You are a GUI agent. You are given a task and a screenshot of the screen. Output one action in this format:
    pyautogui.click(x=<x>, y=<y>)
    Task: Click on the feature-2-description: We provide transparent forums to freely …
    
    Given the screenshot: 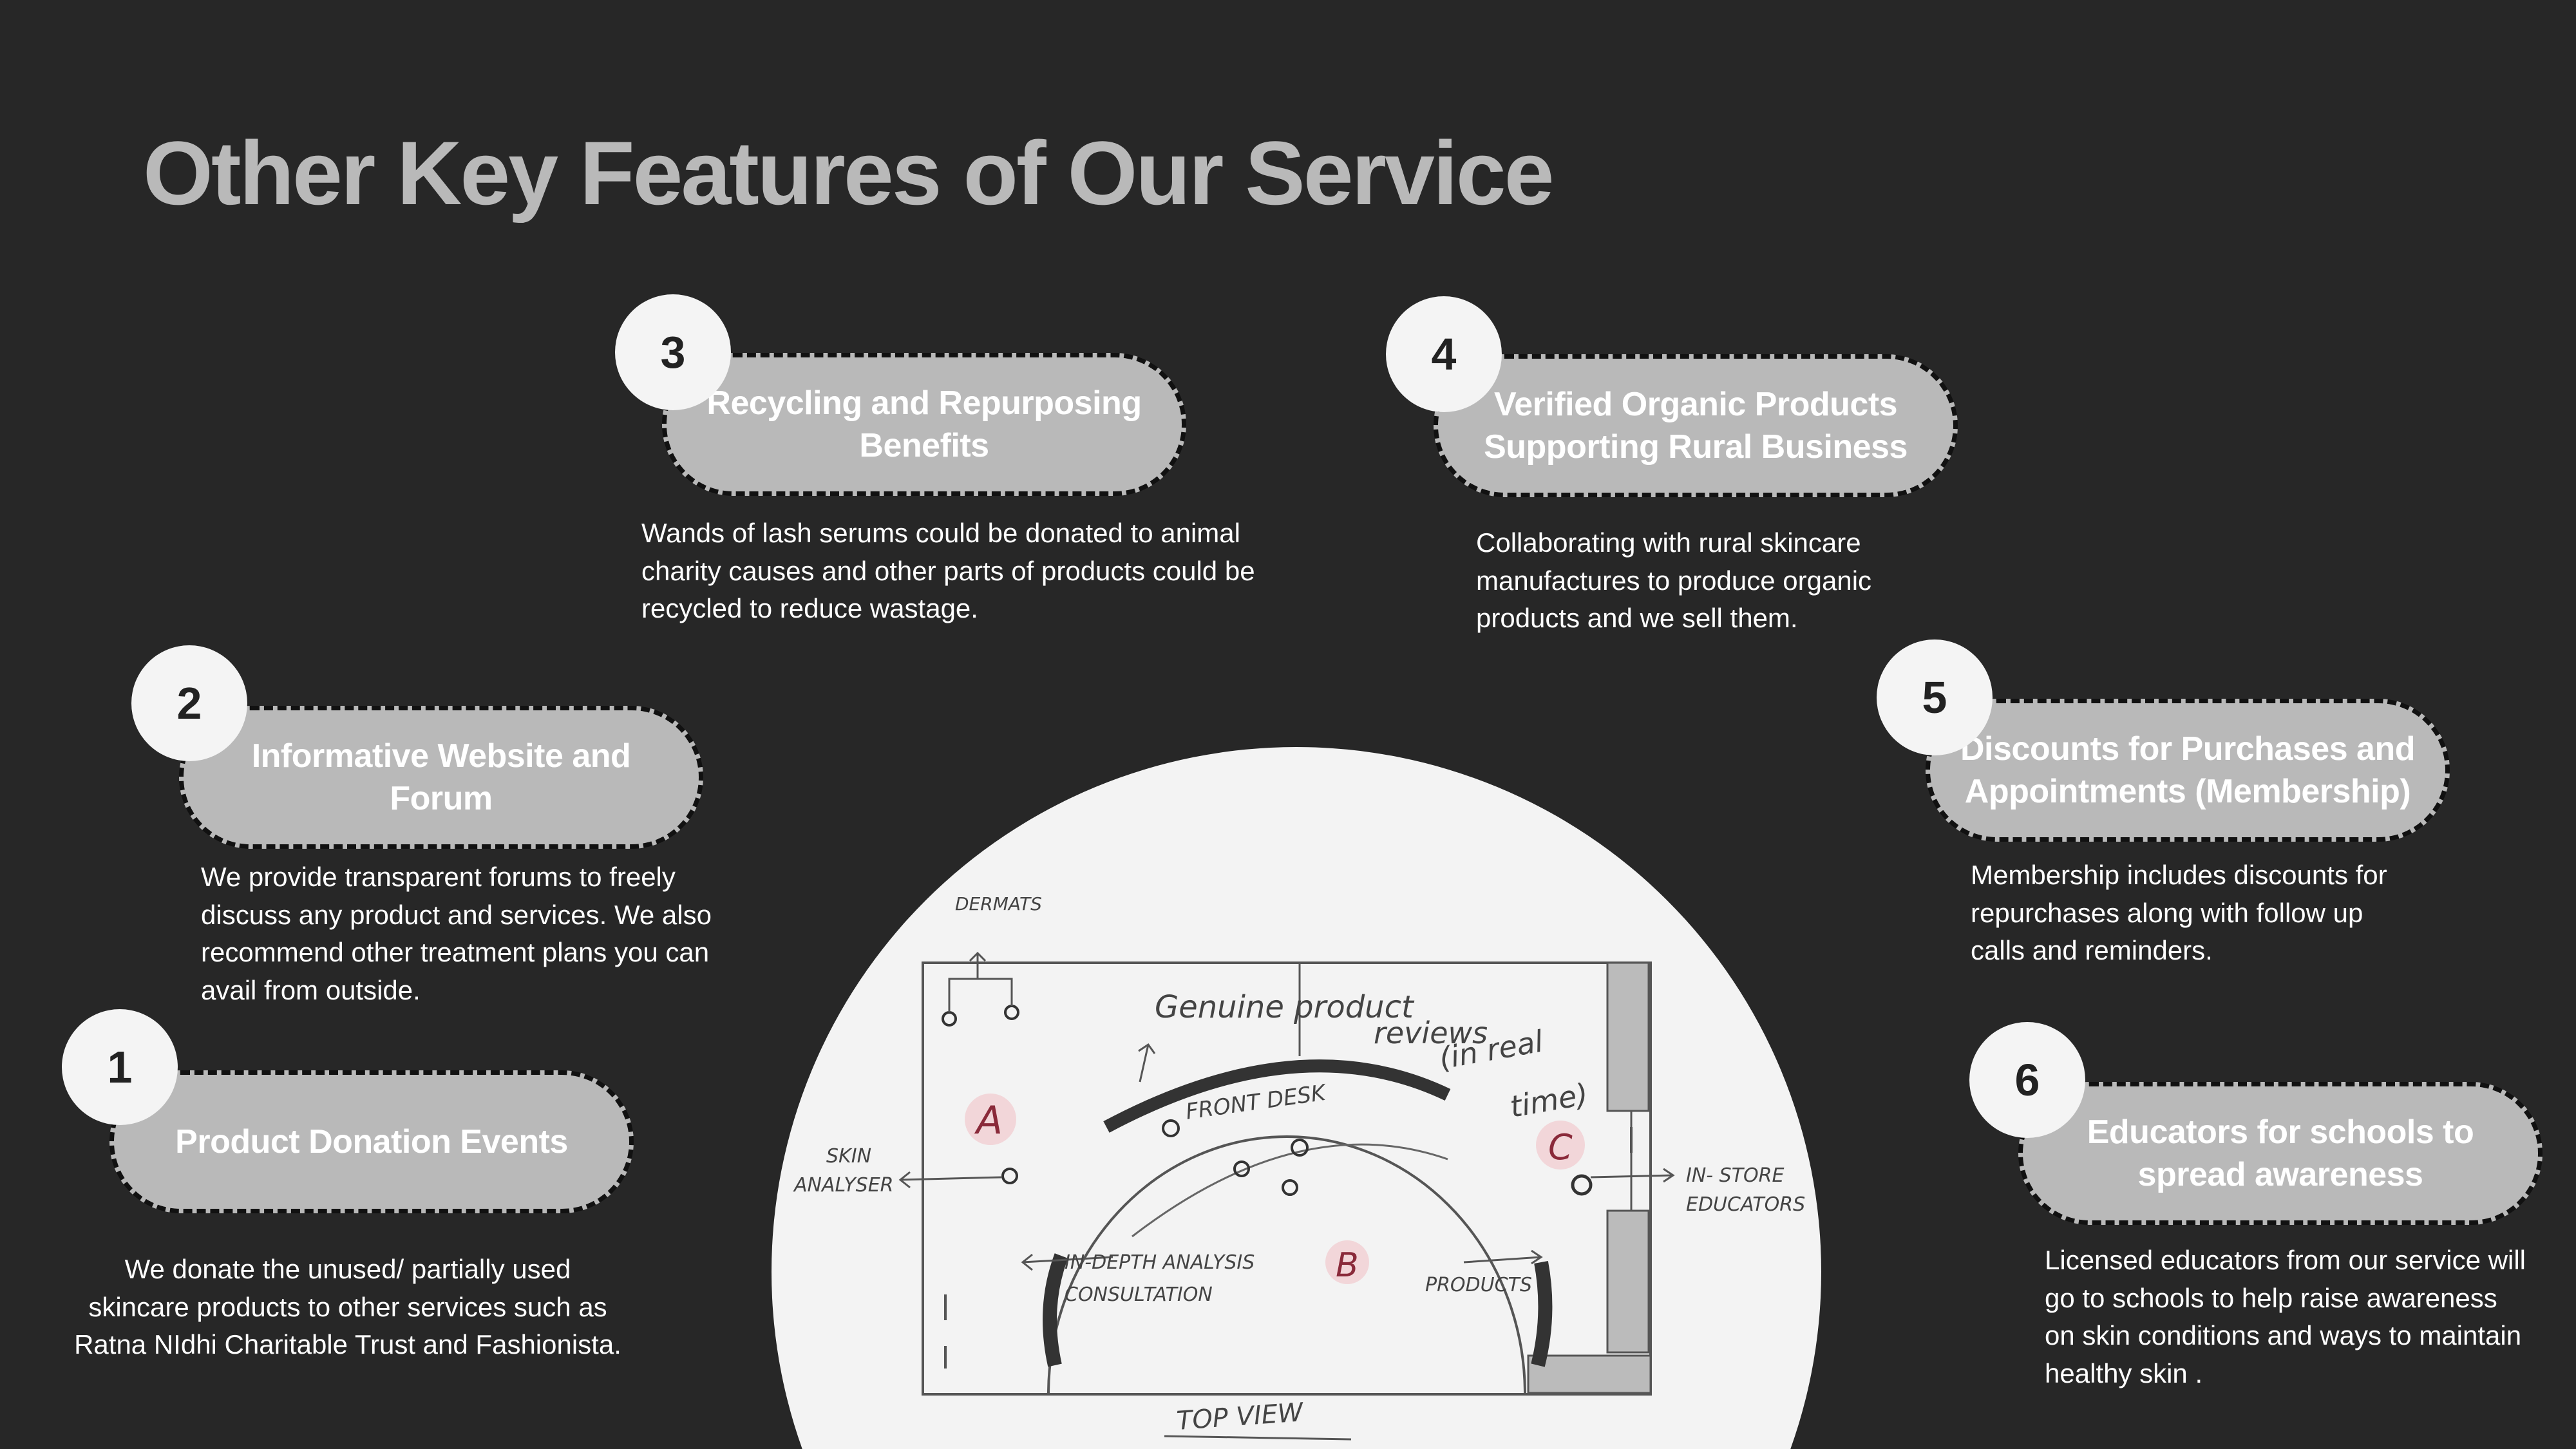 What is the action you would take?
    pyautogui.click(x=457, y=934)
    